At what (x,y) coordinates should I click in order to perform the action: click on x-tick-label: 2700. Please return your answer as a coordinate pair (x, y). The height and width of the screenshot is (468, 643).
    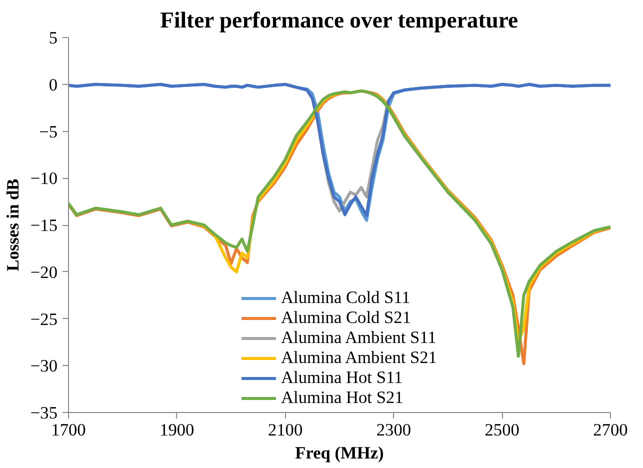
    Looking at the image, I should click on (610, 430).